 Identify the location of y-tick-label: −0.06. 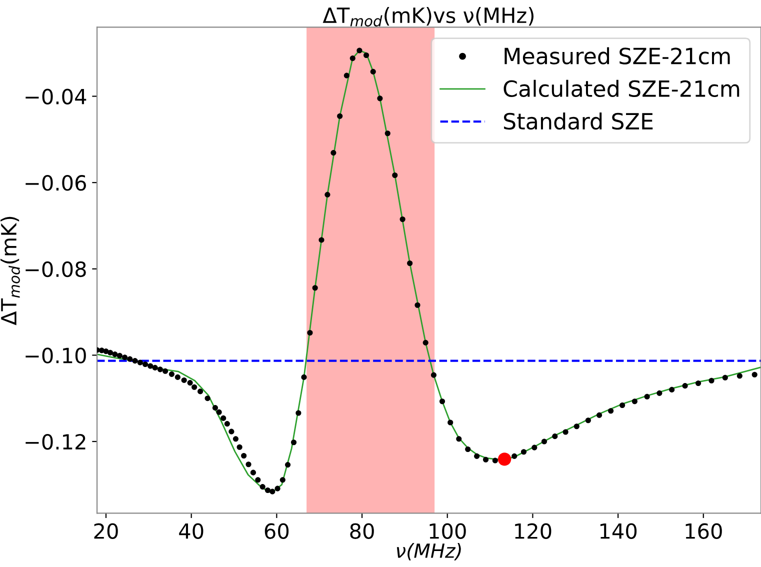
(56, 183).